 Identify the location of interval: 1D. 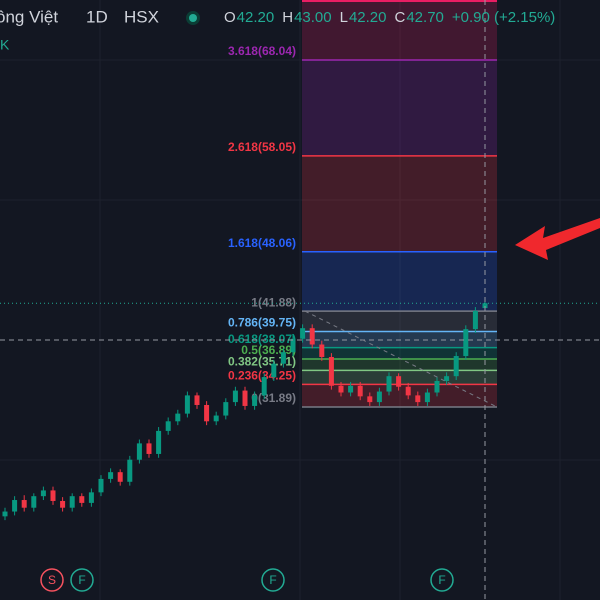
(97, 16).